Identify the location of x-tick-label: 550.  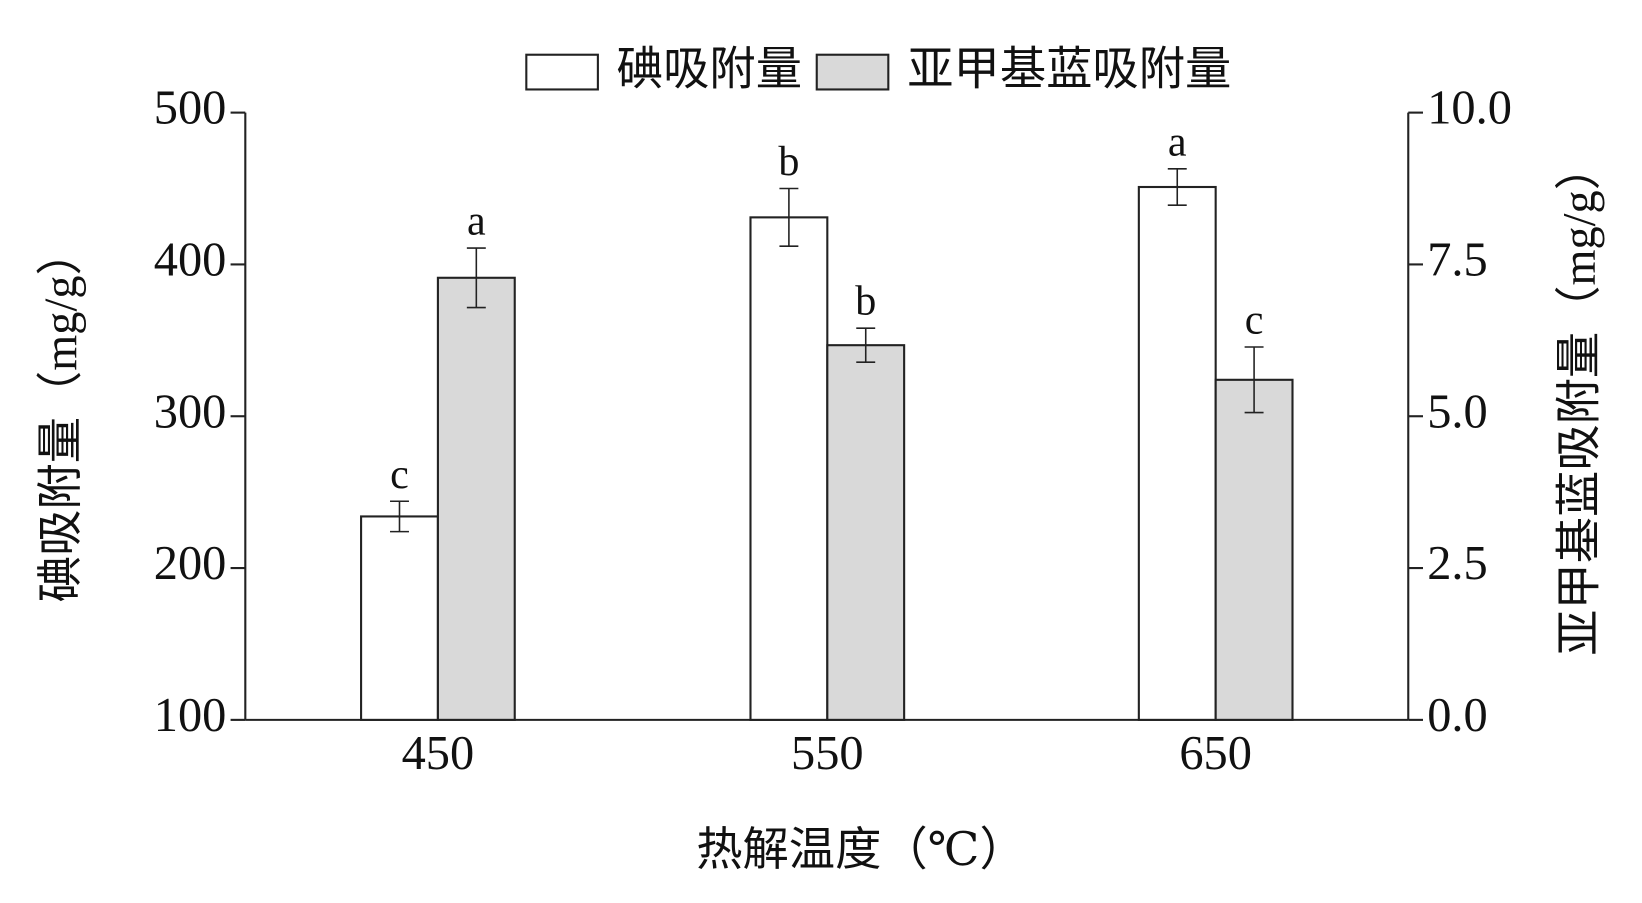
(827, 753).